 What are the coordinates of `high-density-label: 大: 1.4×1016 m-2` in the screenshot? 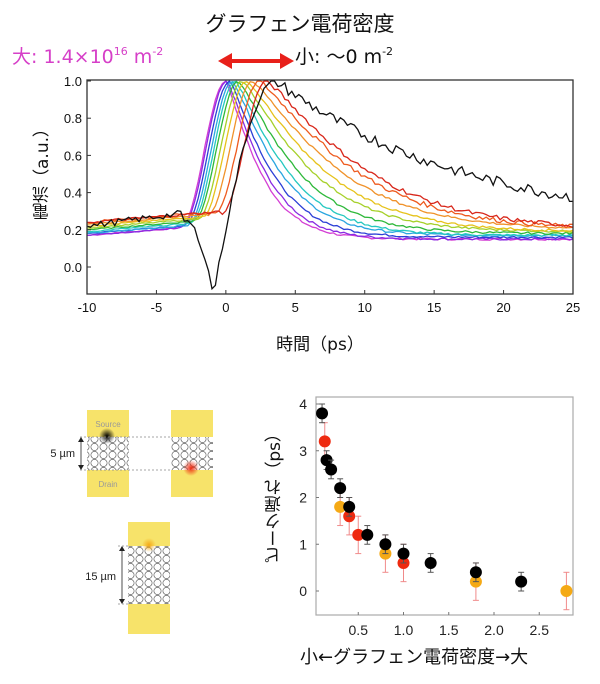 It's located at (87, 55).